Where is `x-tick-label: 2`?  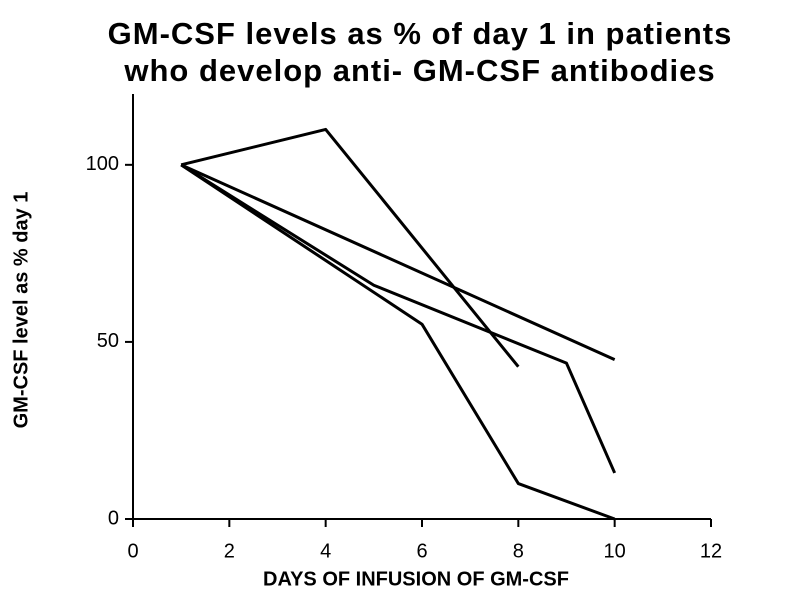
x-tick-label: 2 is located at coordinates (229, 551).